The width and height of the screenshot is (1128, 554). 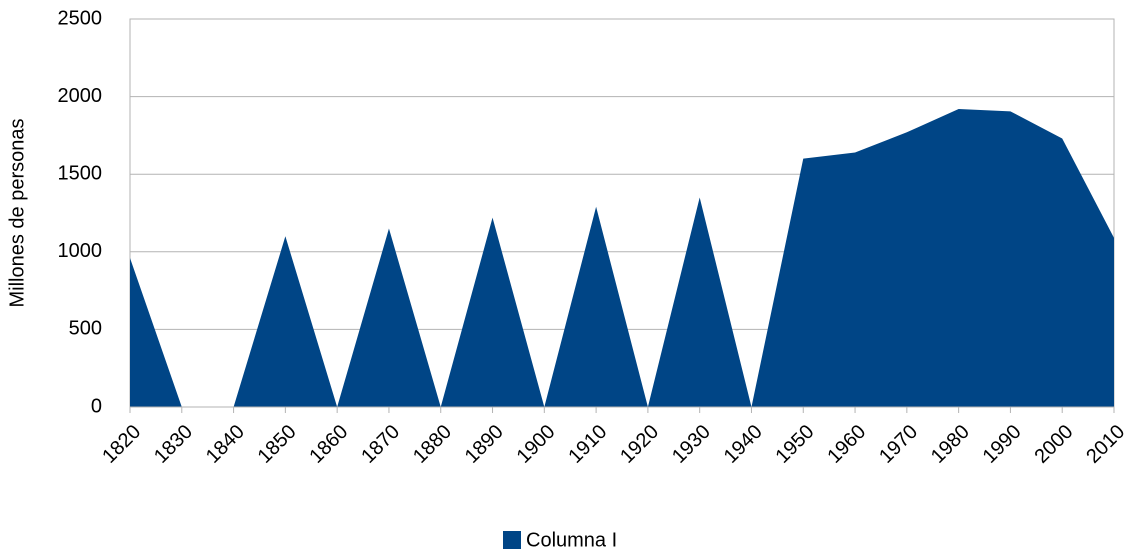 What do you see at coordinates (571, 540) in the screenshot?
I see `legend-label: Columna I` at bounding box center [571, 540].